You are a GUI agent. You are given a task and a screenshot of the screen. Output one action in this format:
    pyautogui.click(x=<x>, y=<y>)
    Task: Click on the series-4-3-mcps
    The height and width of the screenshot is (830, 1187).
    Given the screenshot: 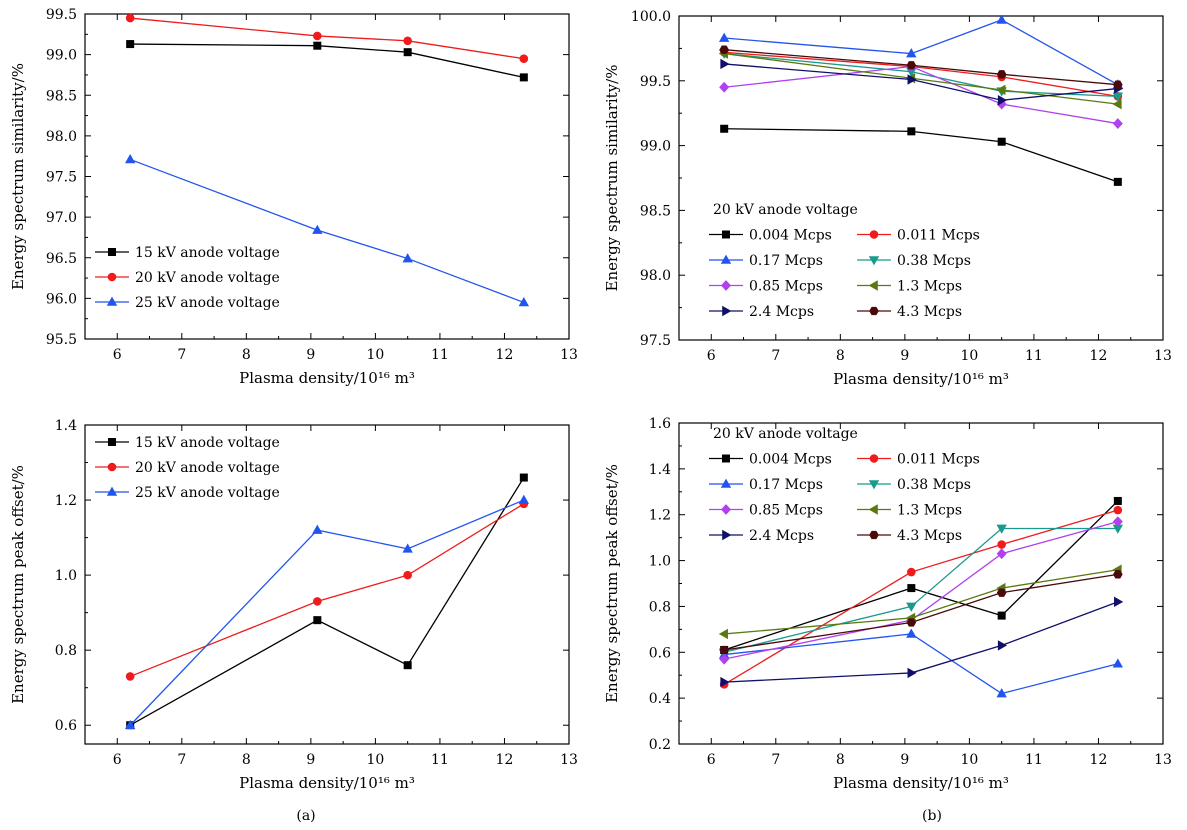 What is the action you would take?
    pyautogui.click(x=921, y=612)
    